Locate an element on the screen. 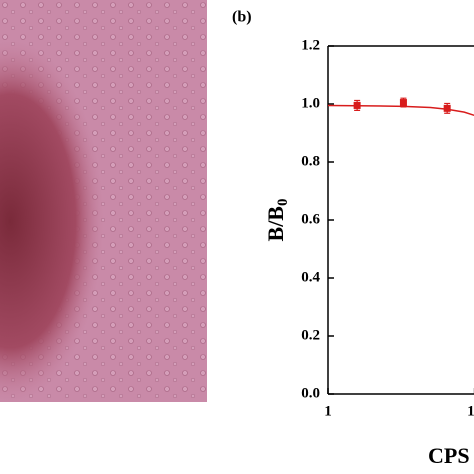 This screenshot has height=474, width=474. fit-line is located at coordinates (400, 110).